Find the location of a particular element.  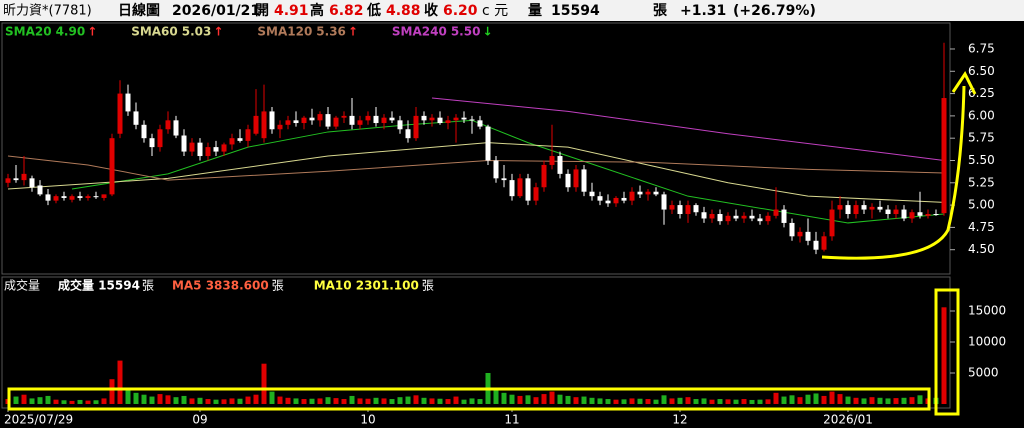

x-tick-label: 12 is located at coordinates (679, 420).